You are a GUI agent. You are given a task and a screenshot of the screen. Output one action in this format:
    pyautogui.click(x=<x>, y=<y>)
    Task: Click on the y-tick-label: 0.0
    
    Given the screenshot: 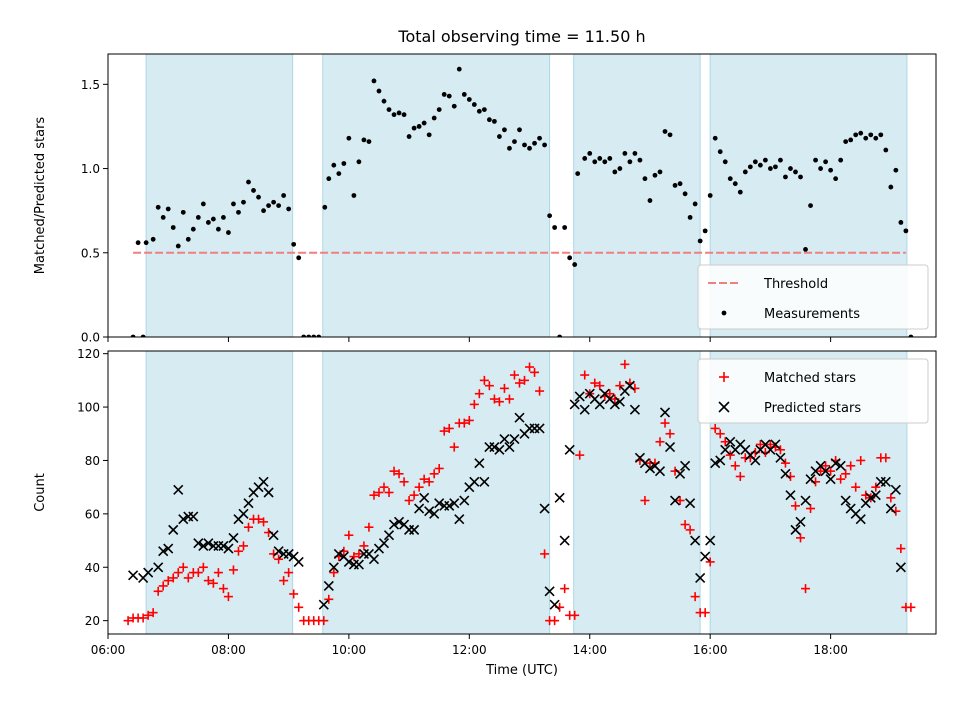 What is the action you would take?
    pyautogui.click(x=90, y=338)
    